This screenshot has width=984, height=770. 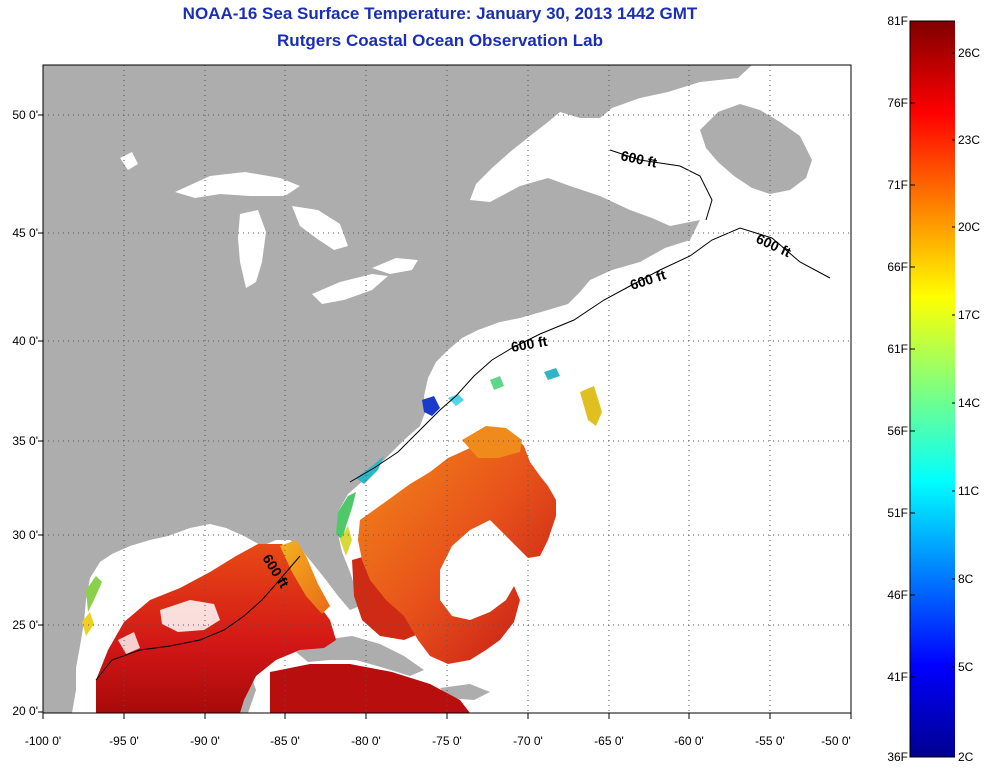 What do you see at coordinates (366, 741) in the screenshot?
I see `lon-label-80w: -80 0'` at bounding box center [366, 741].